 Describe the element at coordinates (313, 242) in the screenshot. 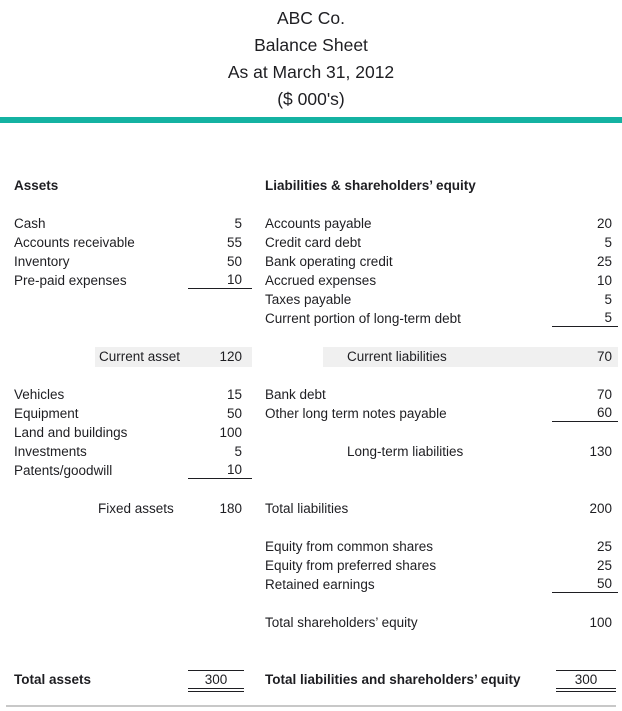

I see `liability-label: Credit card debt` at that location.